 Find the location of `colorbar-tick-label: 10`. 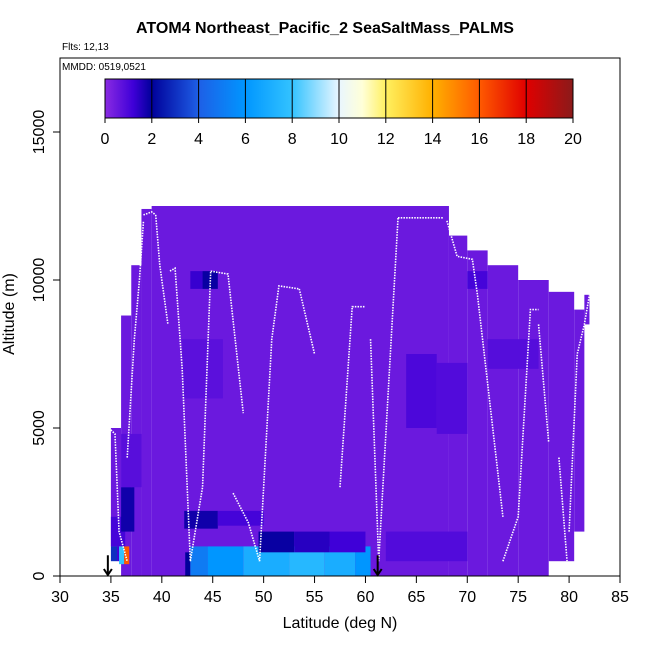

colorbar-tick-label: 10 is located at coordinates (339, 139).